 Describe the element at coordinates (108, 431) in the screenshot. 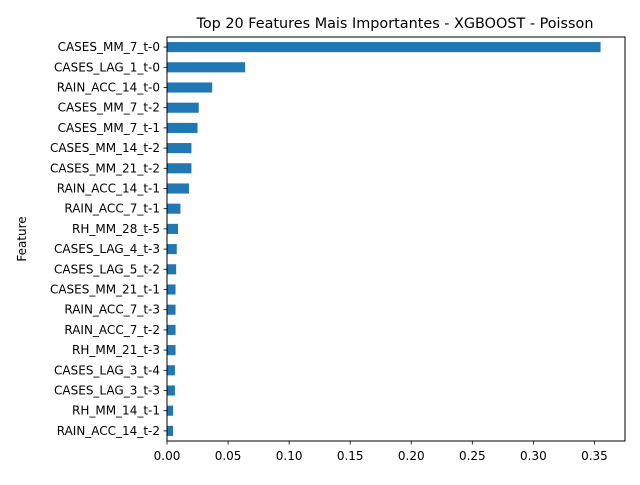

I see `y-tick-label: RAIN_ACC_14_t-2` at that location.